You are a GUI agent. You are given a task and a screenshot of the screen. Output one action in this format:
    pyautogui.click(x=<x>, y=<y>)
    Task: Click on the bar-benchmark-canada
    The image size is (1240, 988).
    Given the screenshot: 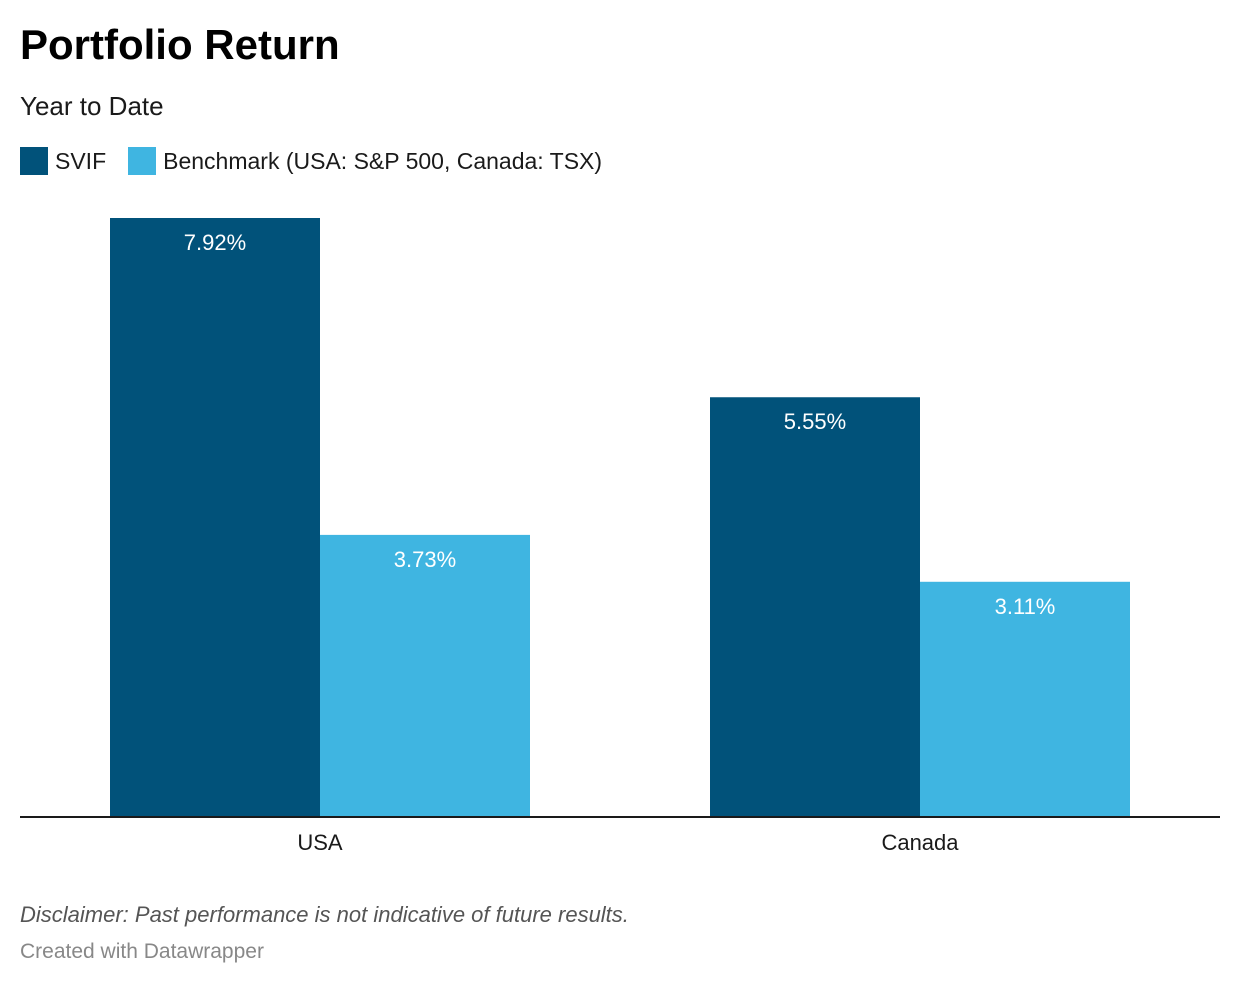 What is the action you would take?
    pyautogui.click(x=1025, y=699)
    